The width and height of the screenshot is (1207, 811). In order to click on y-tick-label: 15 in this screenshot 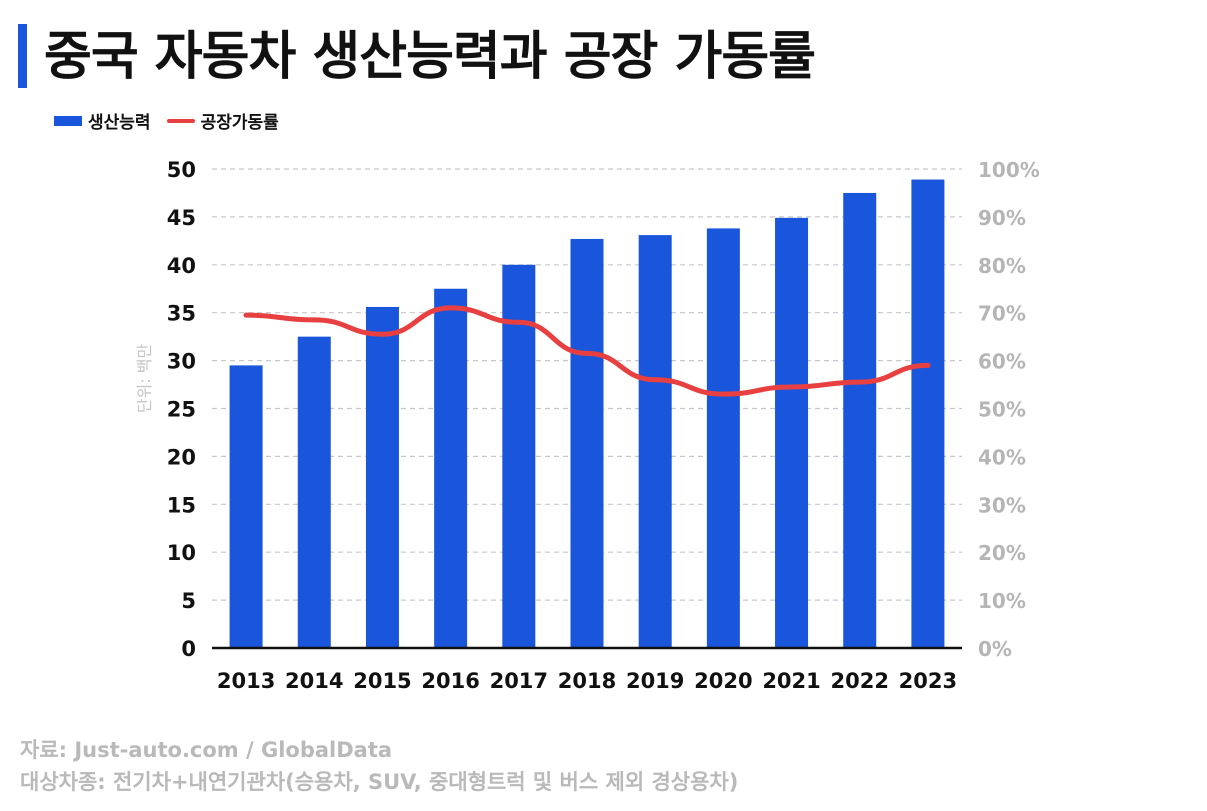, I will do `click(181, 505)`.